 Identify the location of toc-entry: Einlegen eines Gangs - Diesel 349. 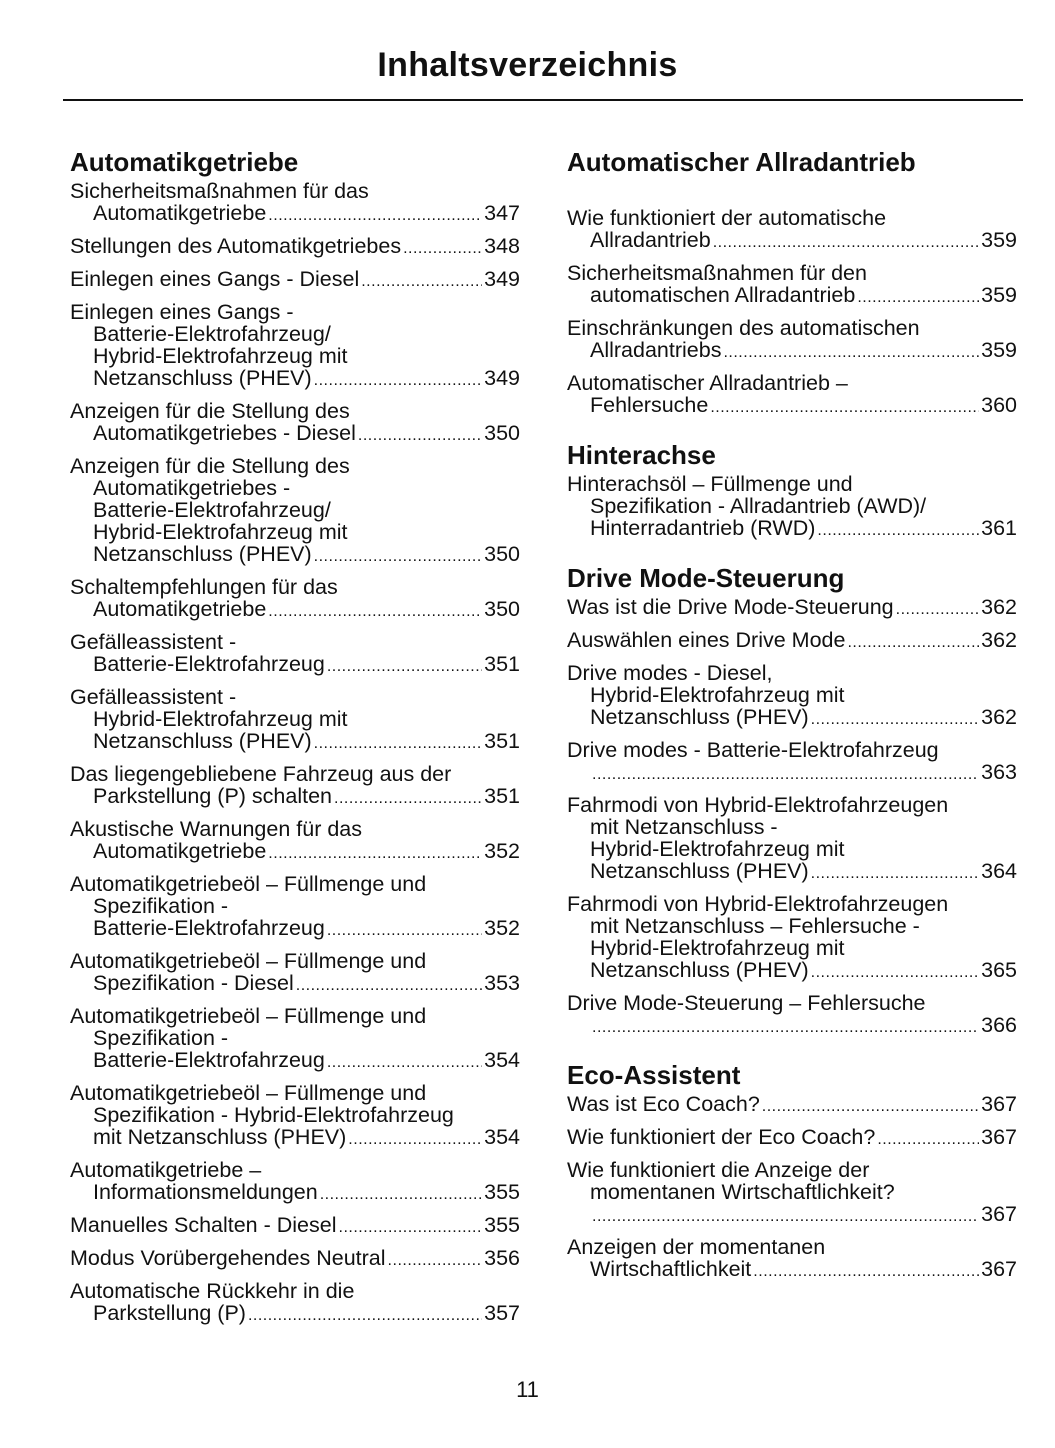
(295, 280).